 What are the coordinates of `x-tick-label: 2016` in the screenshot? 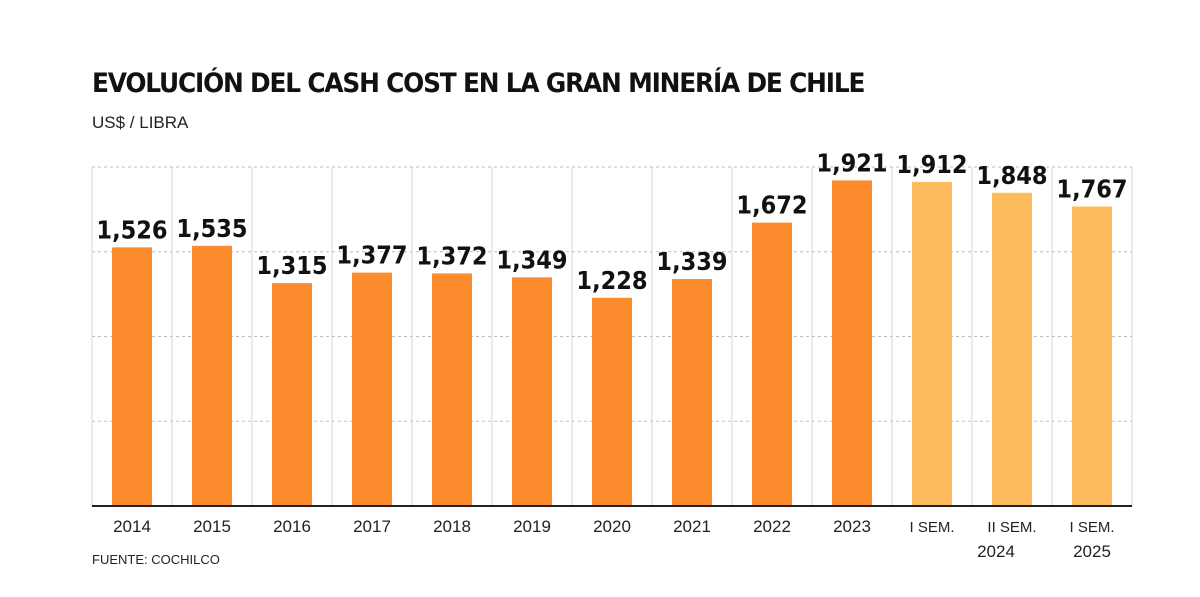 It's located at (292, 526).